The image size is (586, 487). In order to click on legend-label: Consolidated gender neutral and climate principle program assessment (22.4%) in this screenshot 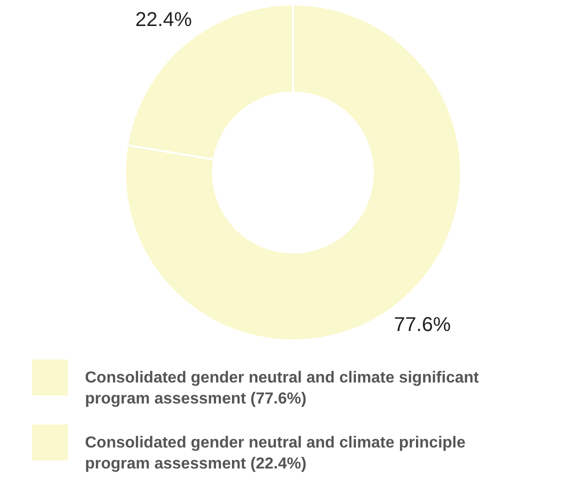, I will do `click(275, 453)`.